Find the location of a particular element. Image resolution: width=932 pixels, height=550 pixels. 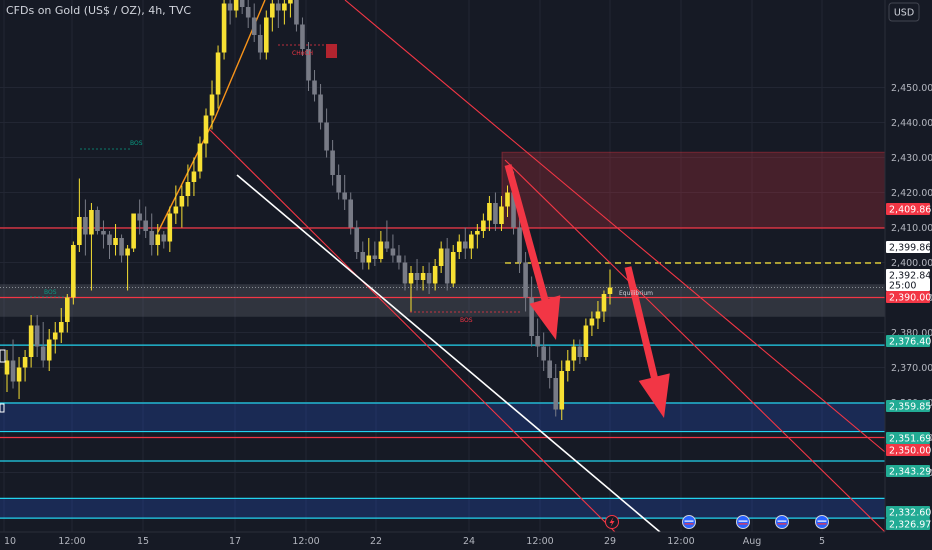

y-tick-label: 2,400.00 is located at coordinates (911, 263).